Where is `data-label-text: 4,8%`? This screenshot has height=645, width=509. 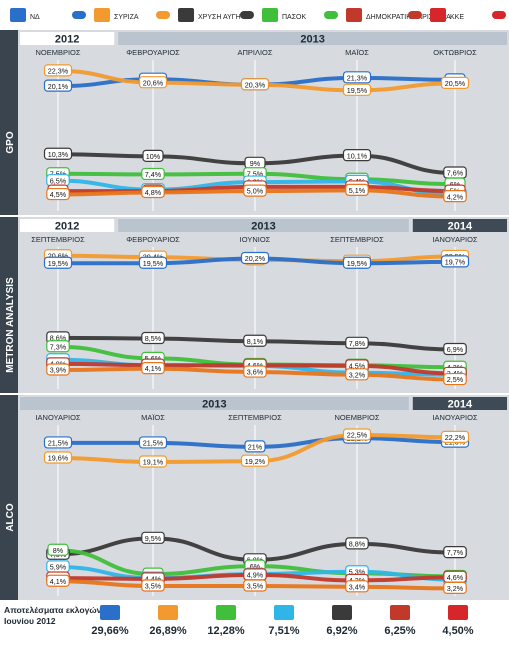
data-label-text: 4,8% is located at coordinates (153, 192).